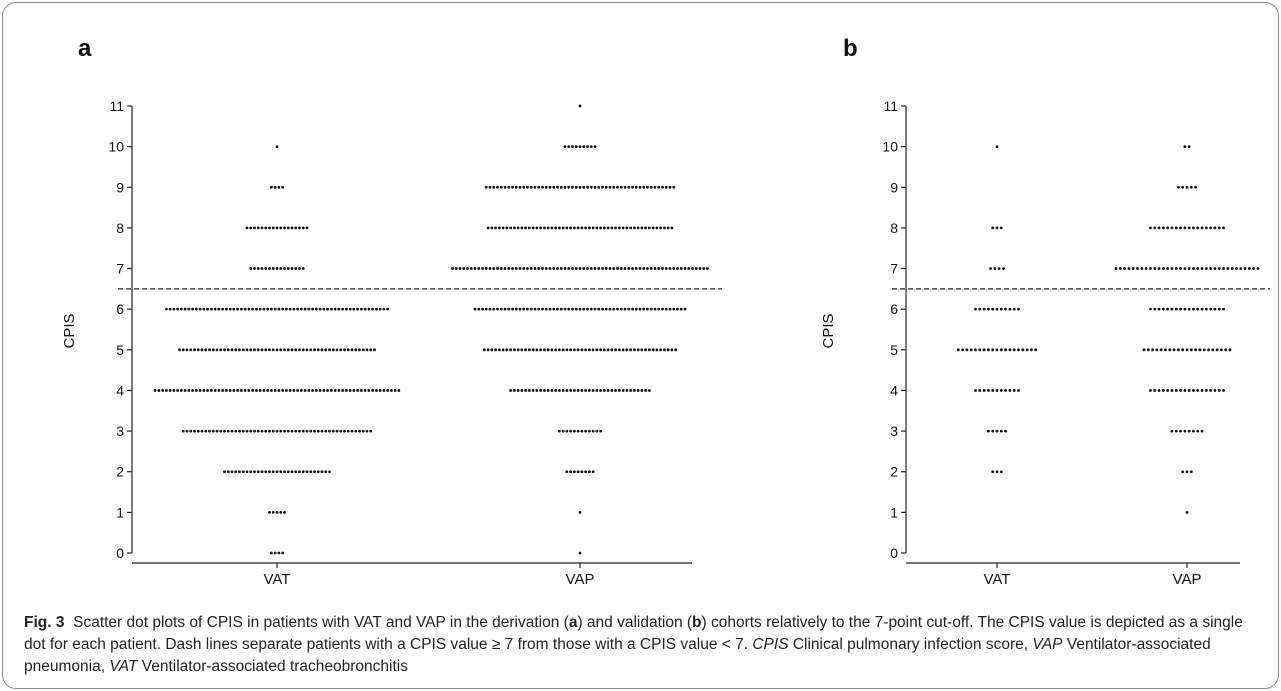  I want to click on caption-def-vat: Ventilator-associated tracheobronchitis, so click(272, 666).